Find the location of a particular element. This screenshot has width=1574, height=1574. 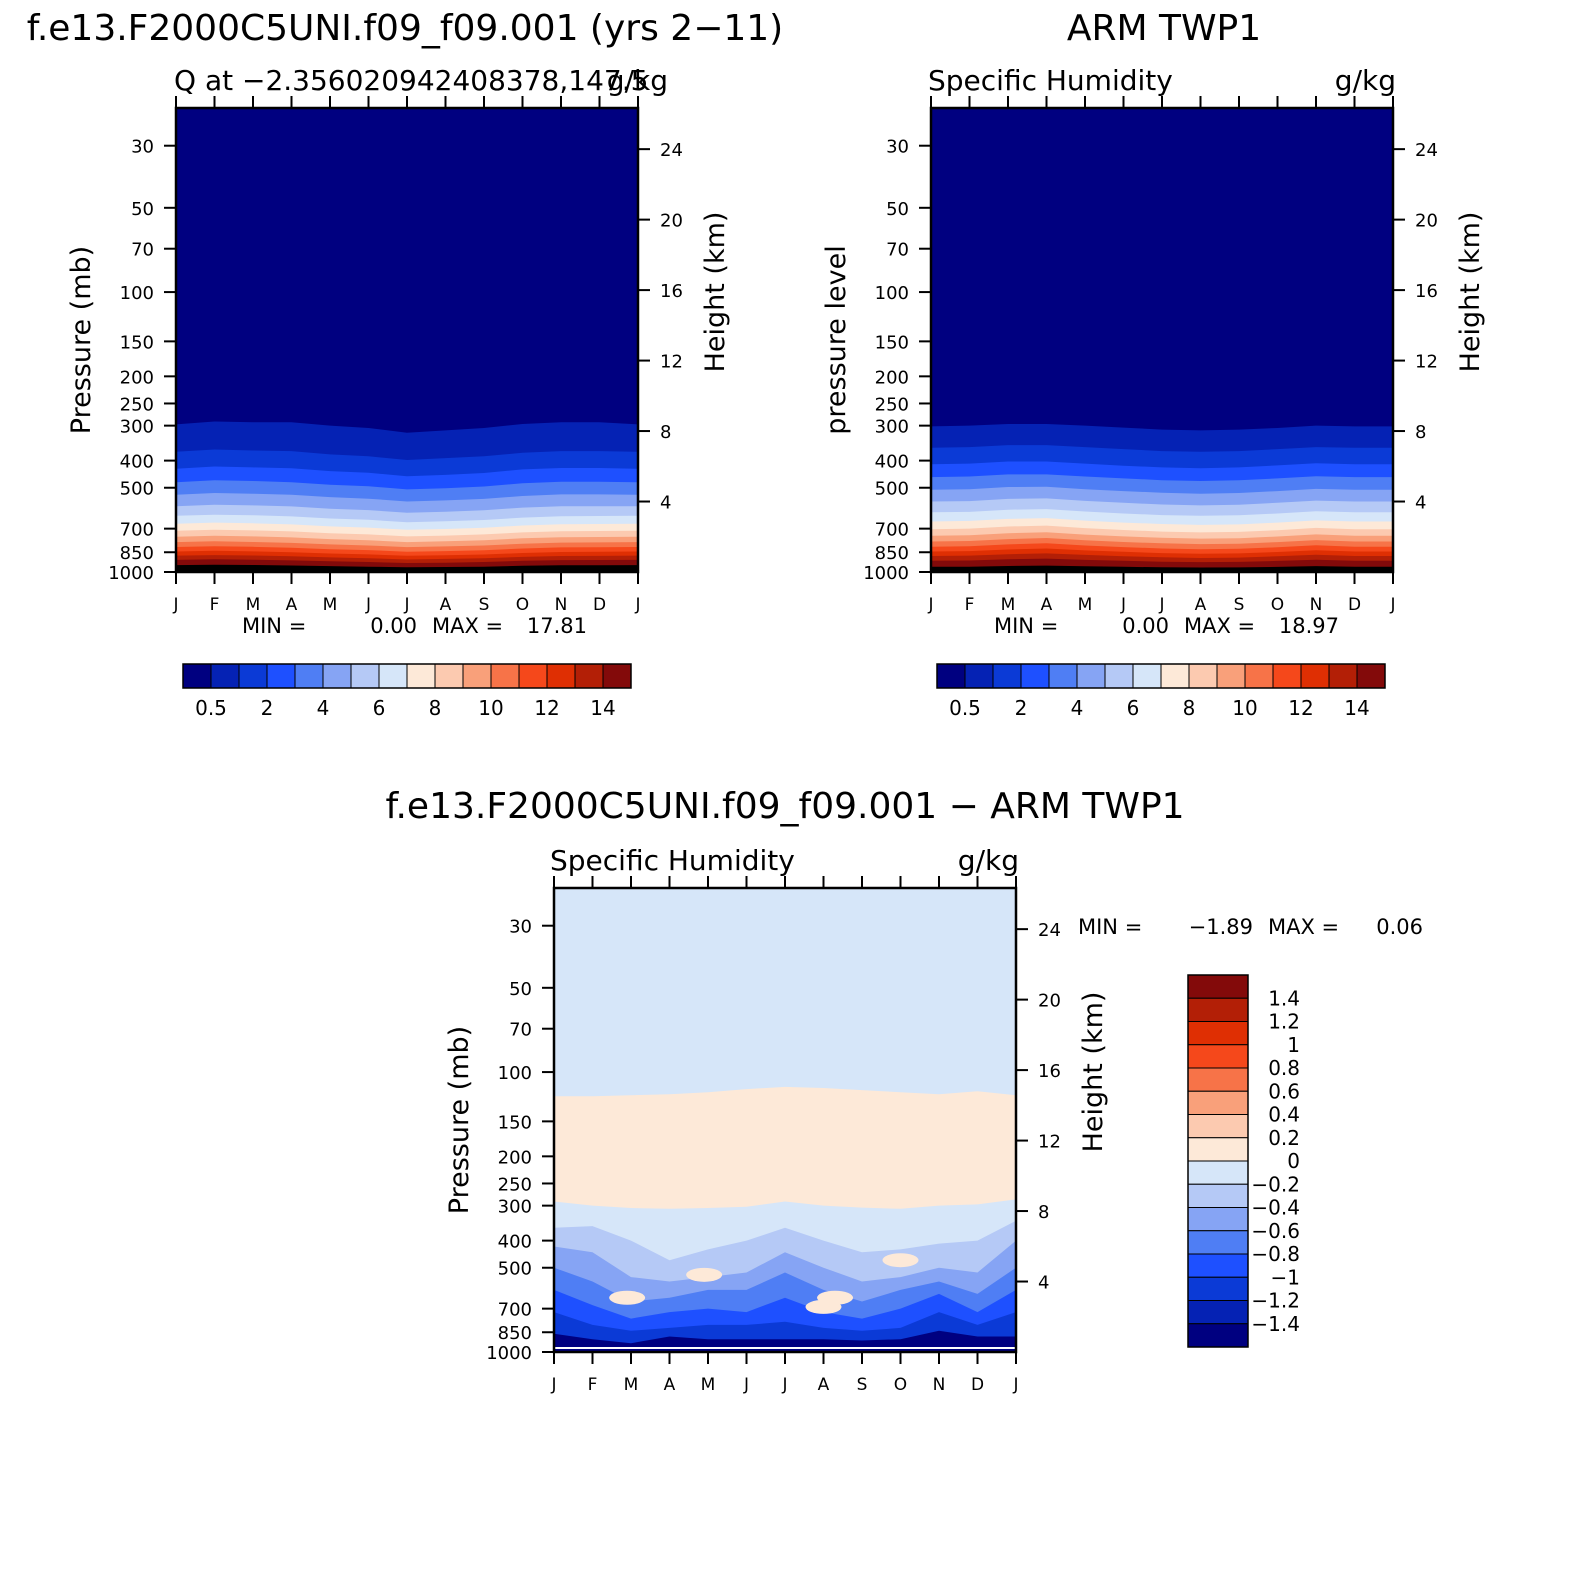

x-tick-label: D is located at coordinates (1354, 605).